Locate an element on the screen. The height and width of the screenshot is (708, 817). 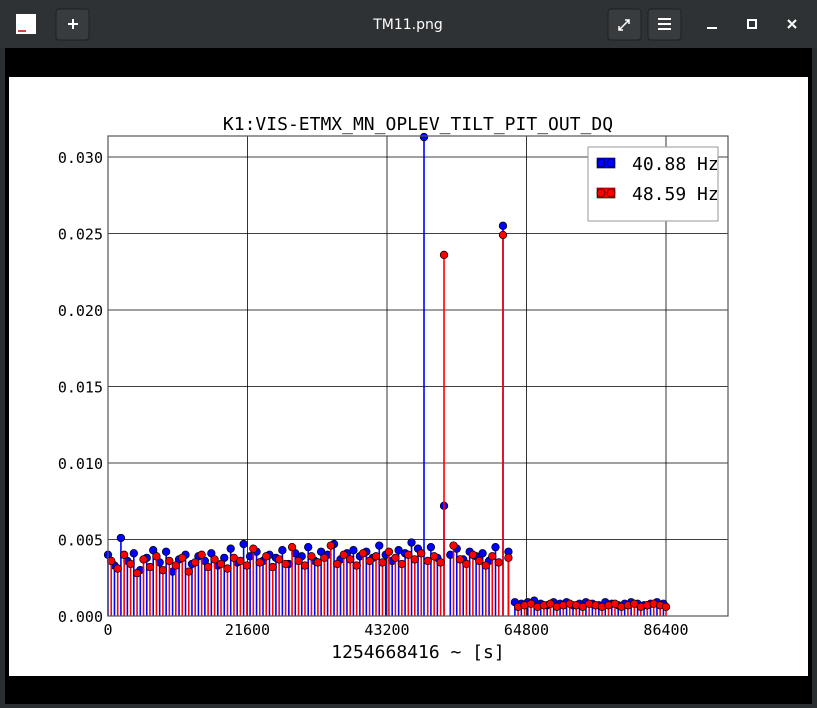
window-title: TM11.png is located at coordinates (407, 25).